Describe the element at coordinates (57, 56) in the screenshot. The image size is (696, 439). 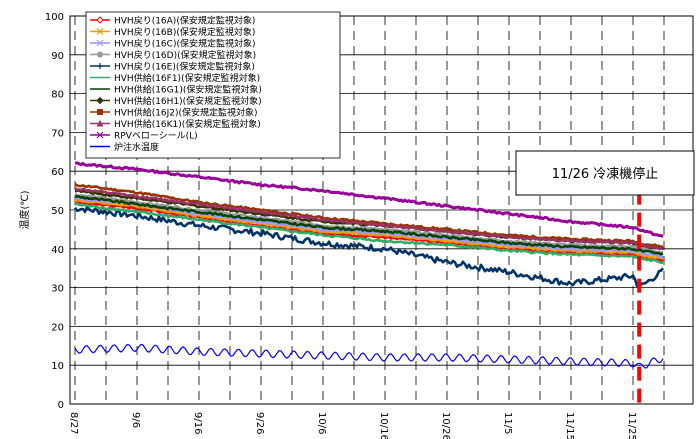
I see `y-tick-label: 90` at that location.